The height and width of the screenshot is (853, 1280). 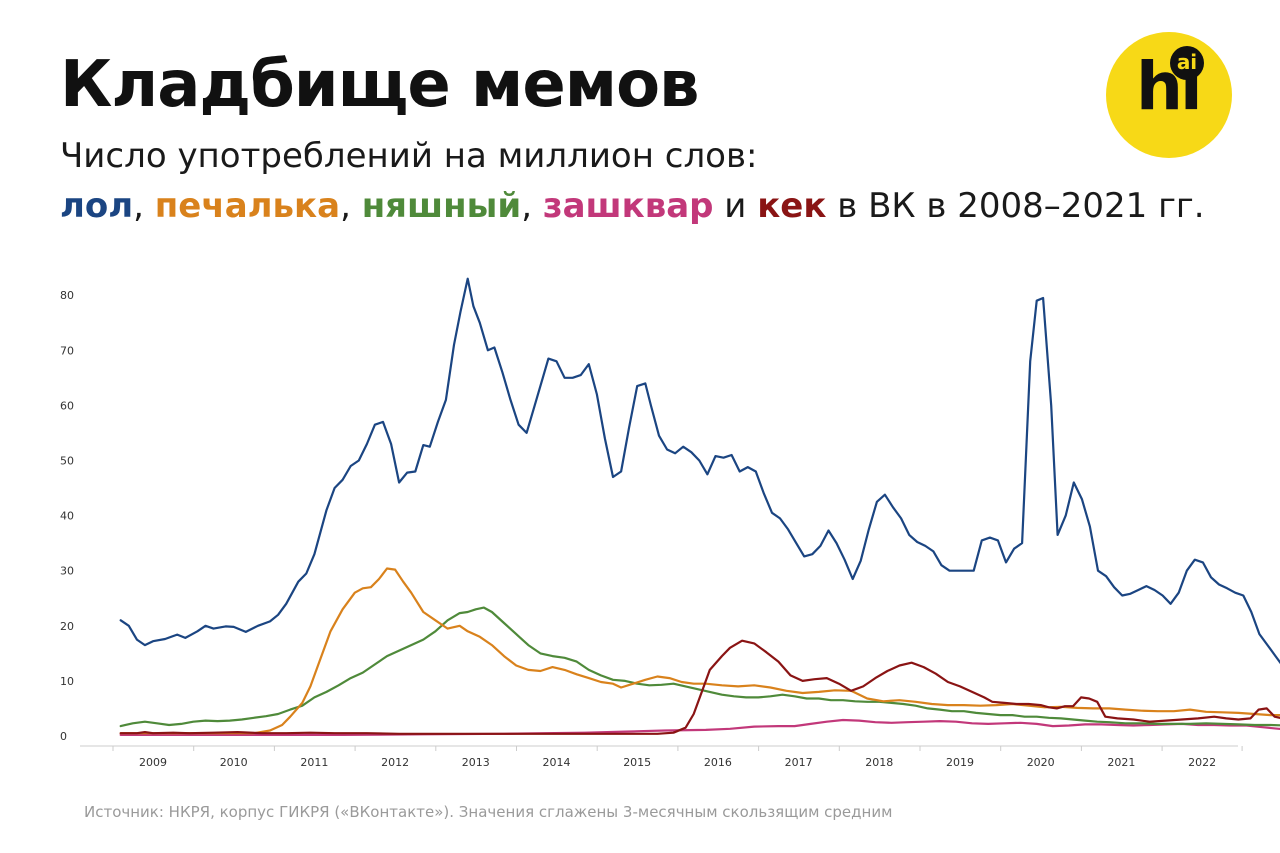 I want to click on y-tick-label: 10, so click(x=67, y=681).